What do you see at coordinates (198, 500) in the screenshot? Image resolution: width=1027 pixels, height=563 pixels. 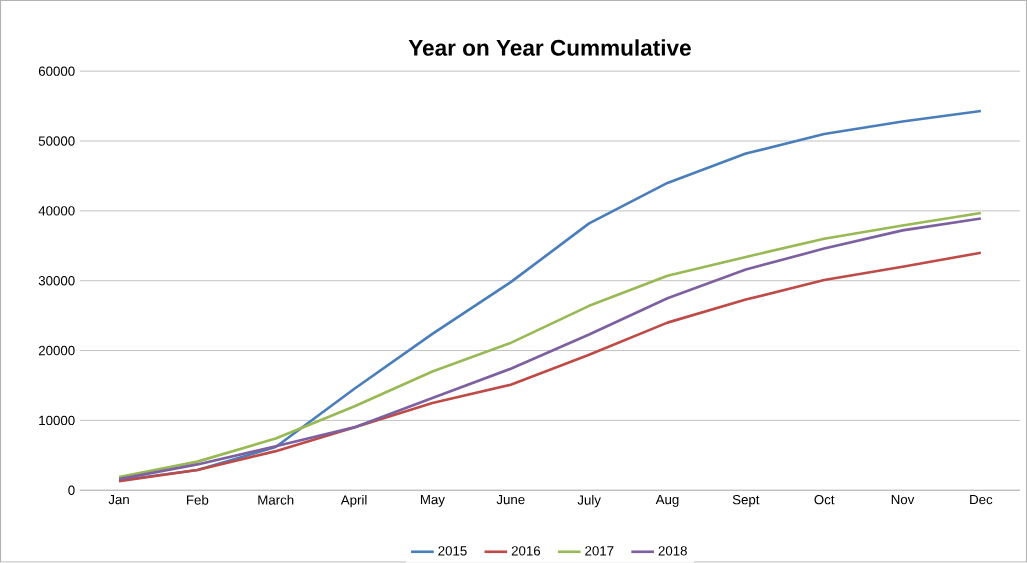 I see `x-tick-label: Feb` at bounding box center [198, 500].